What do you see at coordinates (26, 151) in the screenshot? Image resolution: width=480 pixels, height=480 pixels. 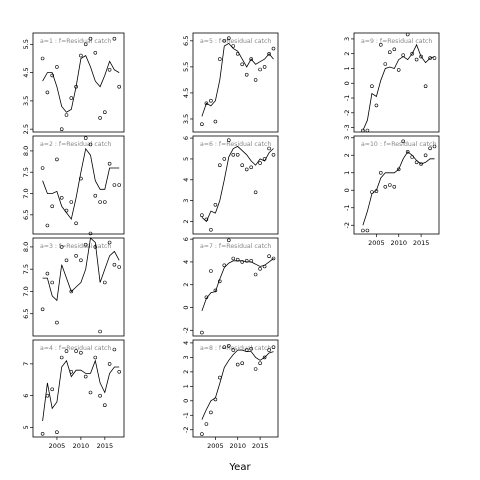 I see `panel-2-ytick-label: 8.0` at bounding box center [26, 151].